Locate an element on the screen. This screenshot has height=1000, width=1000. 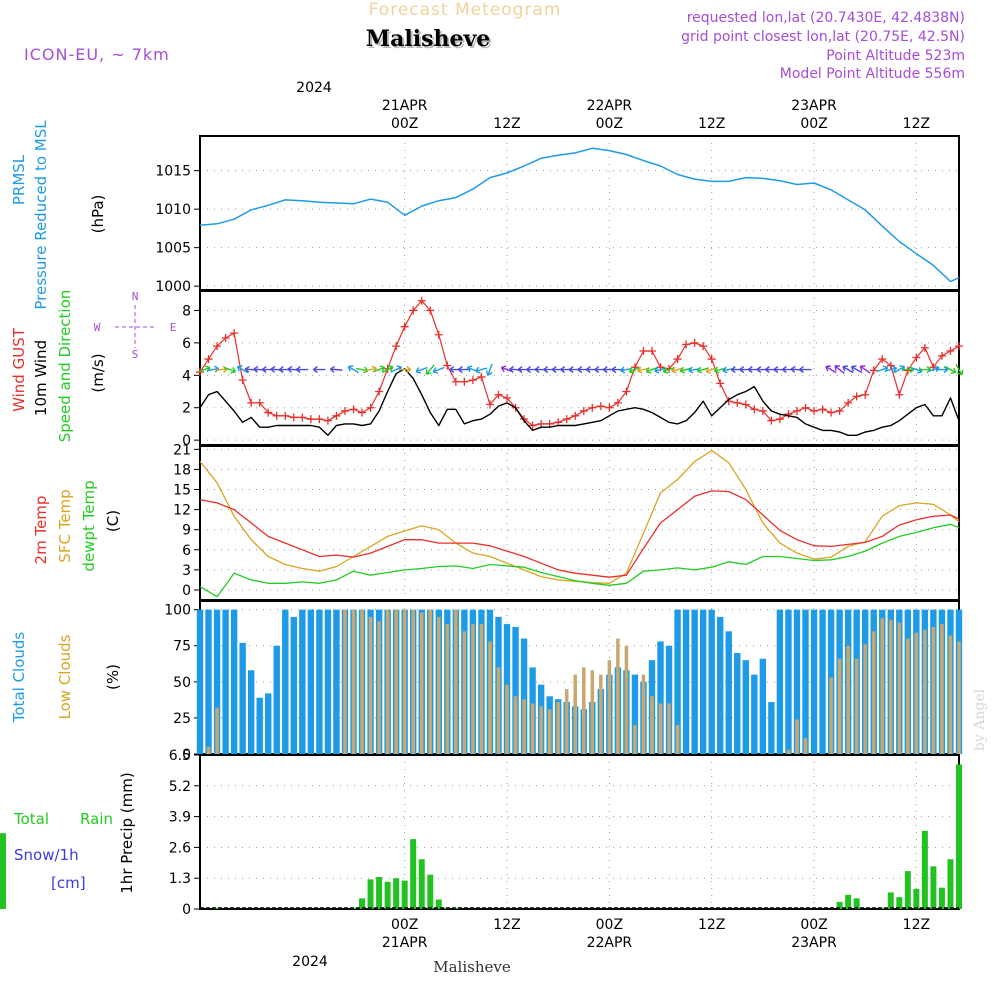
wind-unit: (m/s) is located at coordinates (98, 372).